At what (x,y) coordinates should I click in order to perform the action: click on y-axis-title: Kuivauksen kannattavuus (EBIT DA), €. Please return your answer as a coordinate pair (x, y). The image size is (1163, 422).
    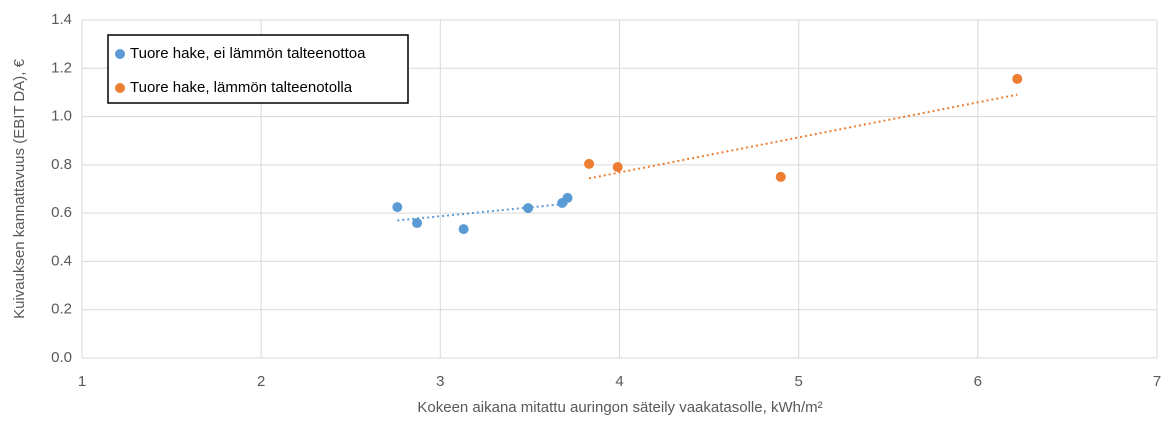
    Looking at the image, I should click on (19, 188).